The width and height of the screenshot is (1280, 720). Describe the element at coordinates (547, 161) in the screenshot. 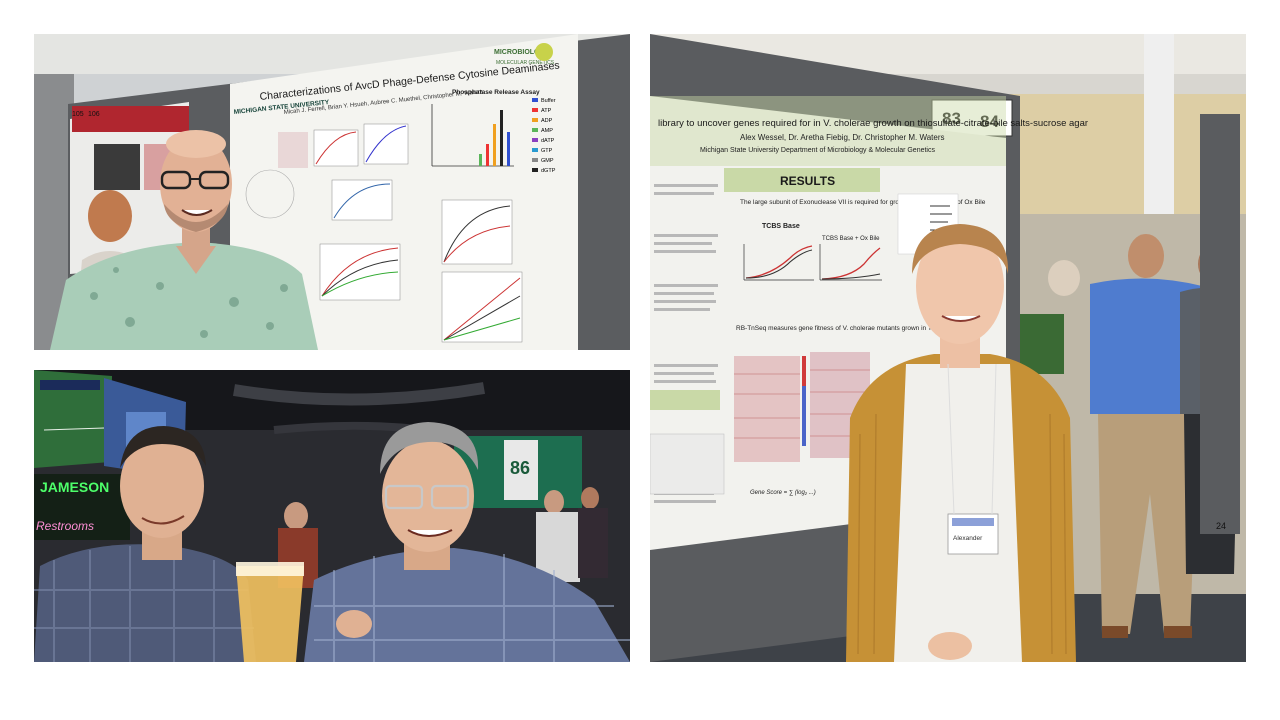

I see `legend-item: GMP` at that location.